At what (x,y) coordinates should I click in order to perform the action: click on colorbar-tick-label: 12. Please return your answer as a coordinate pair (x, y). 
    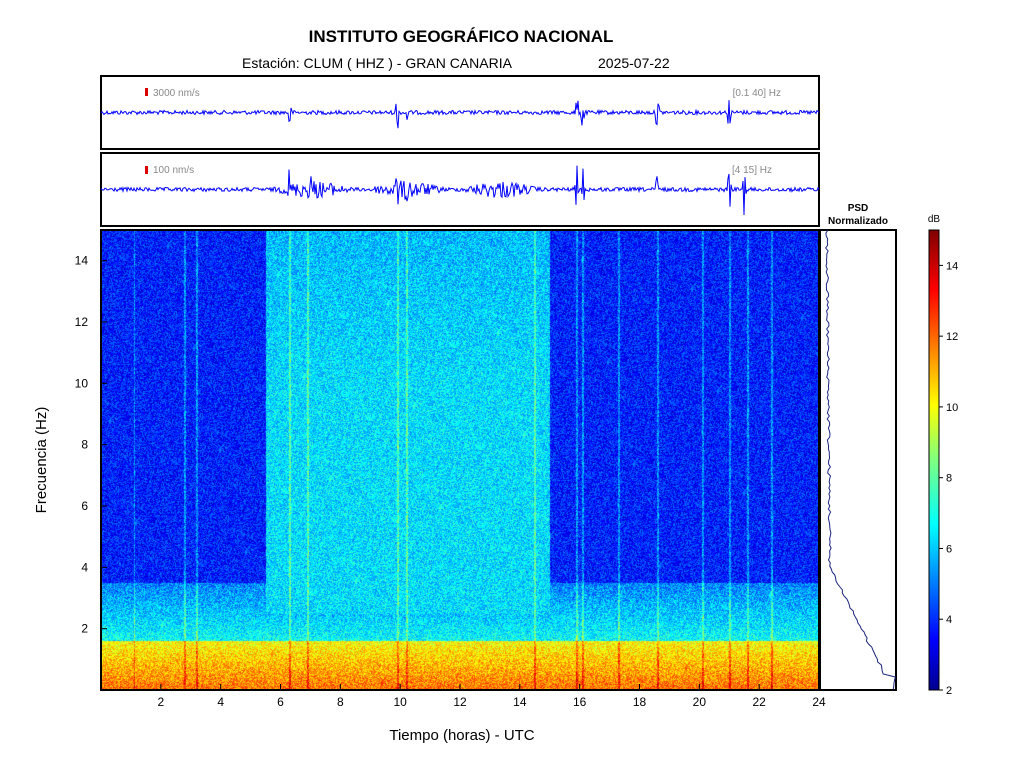
    Looking at the image, I should click on (952, 337).